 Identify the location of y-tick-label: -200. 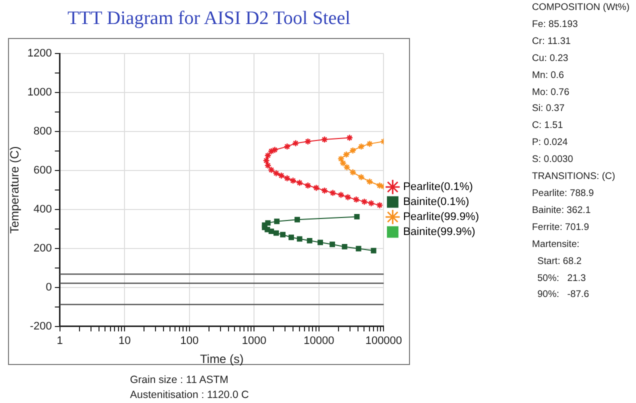
(41, 326).